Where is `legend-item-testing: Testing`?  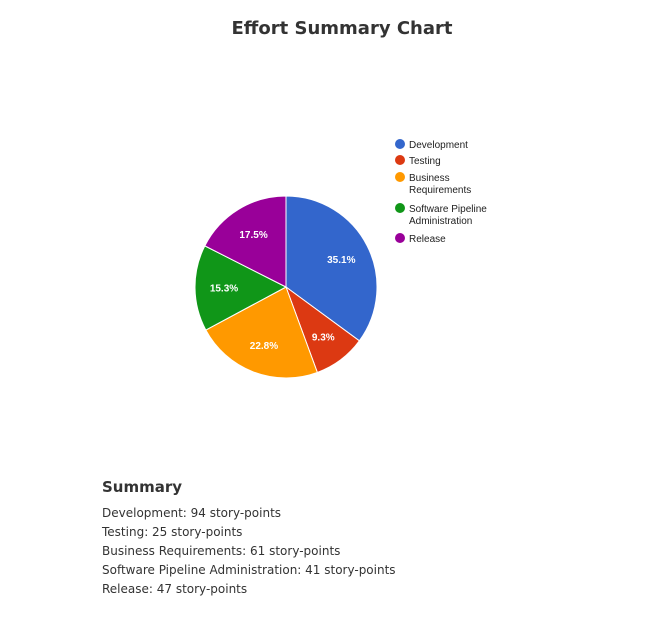 legend-item-testing: Testing is located at coordinates (418, 161).